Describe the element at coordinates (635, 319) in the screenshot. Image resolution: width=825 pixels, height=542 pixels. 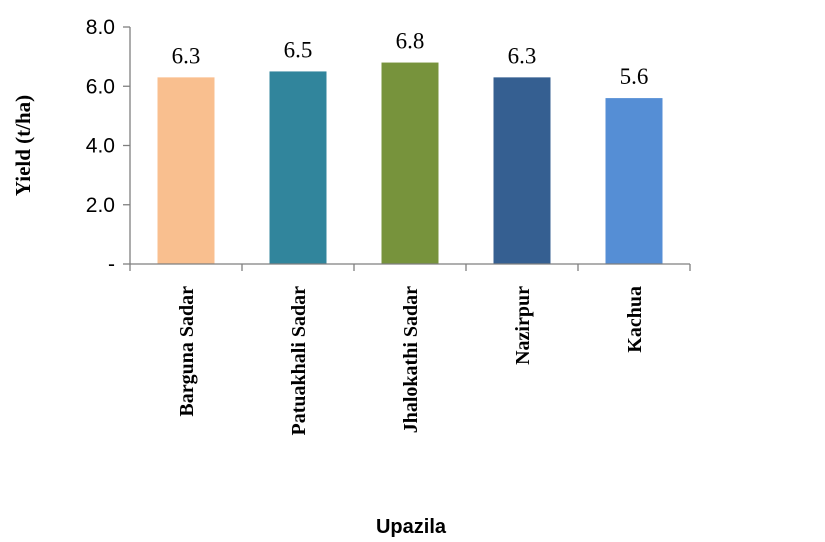
I see `category-label: Kachua` at that location.